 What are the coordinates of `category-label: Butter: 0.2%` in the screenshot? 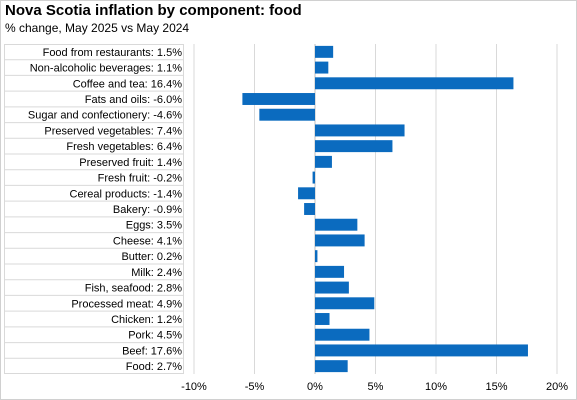 It's located at (151, 257).